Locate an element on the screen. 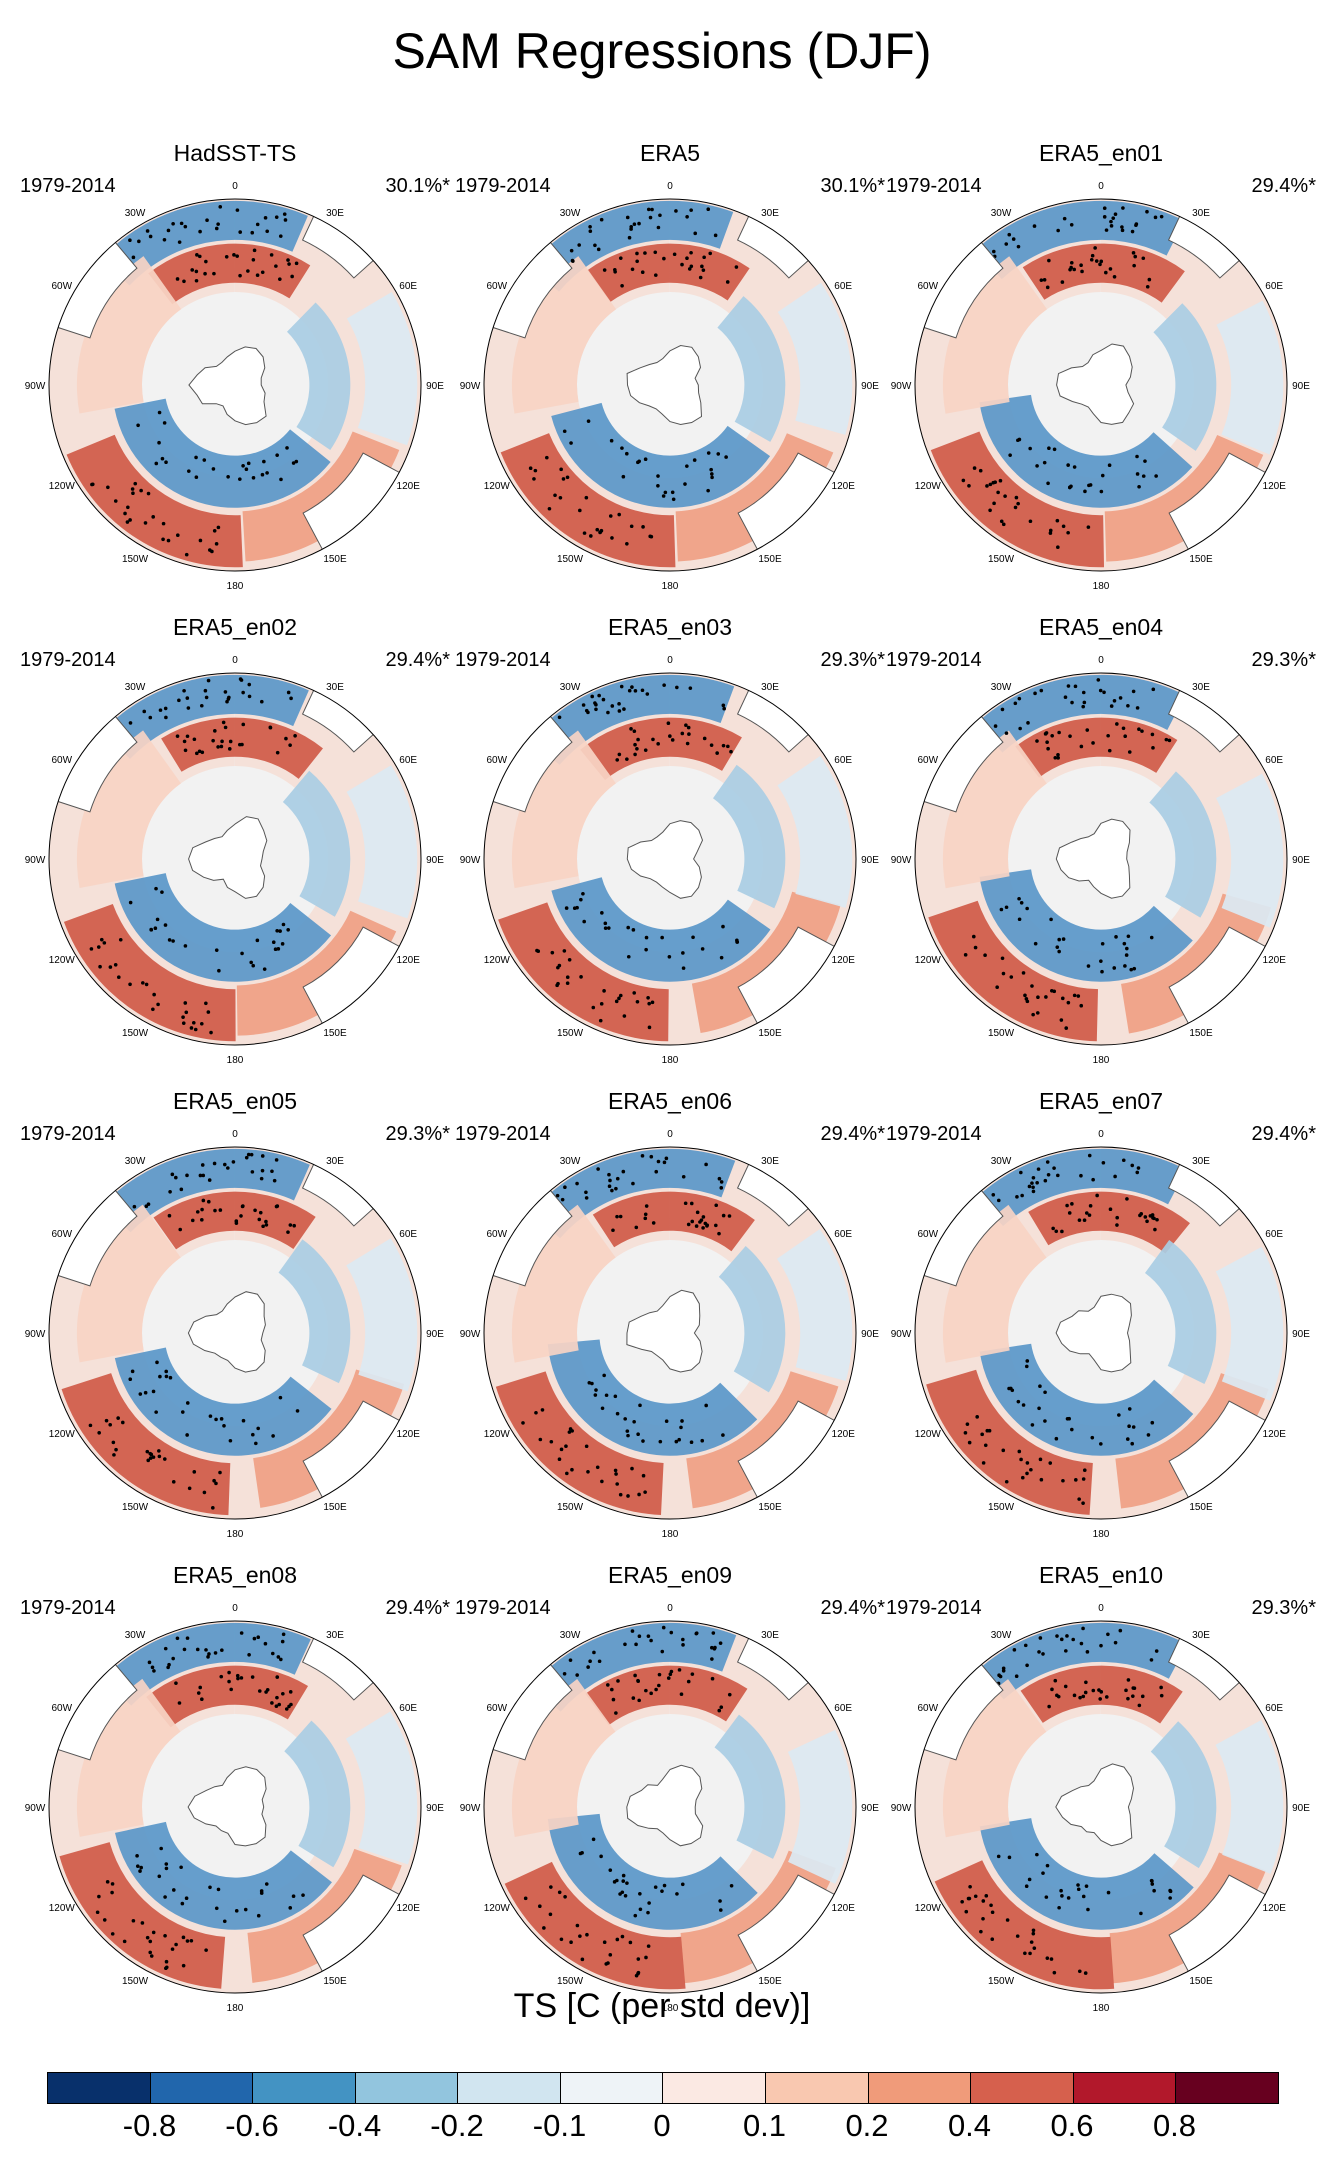 The height and width of the screenshot is (2166, 1324). longitude-label: 60E is located at coordinates (1274, 1234).